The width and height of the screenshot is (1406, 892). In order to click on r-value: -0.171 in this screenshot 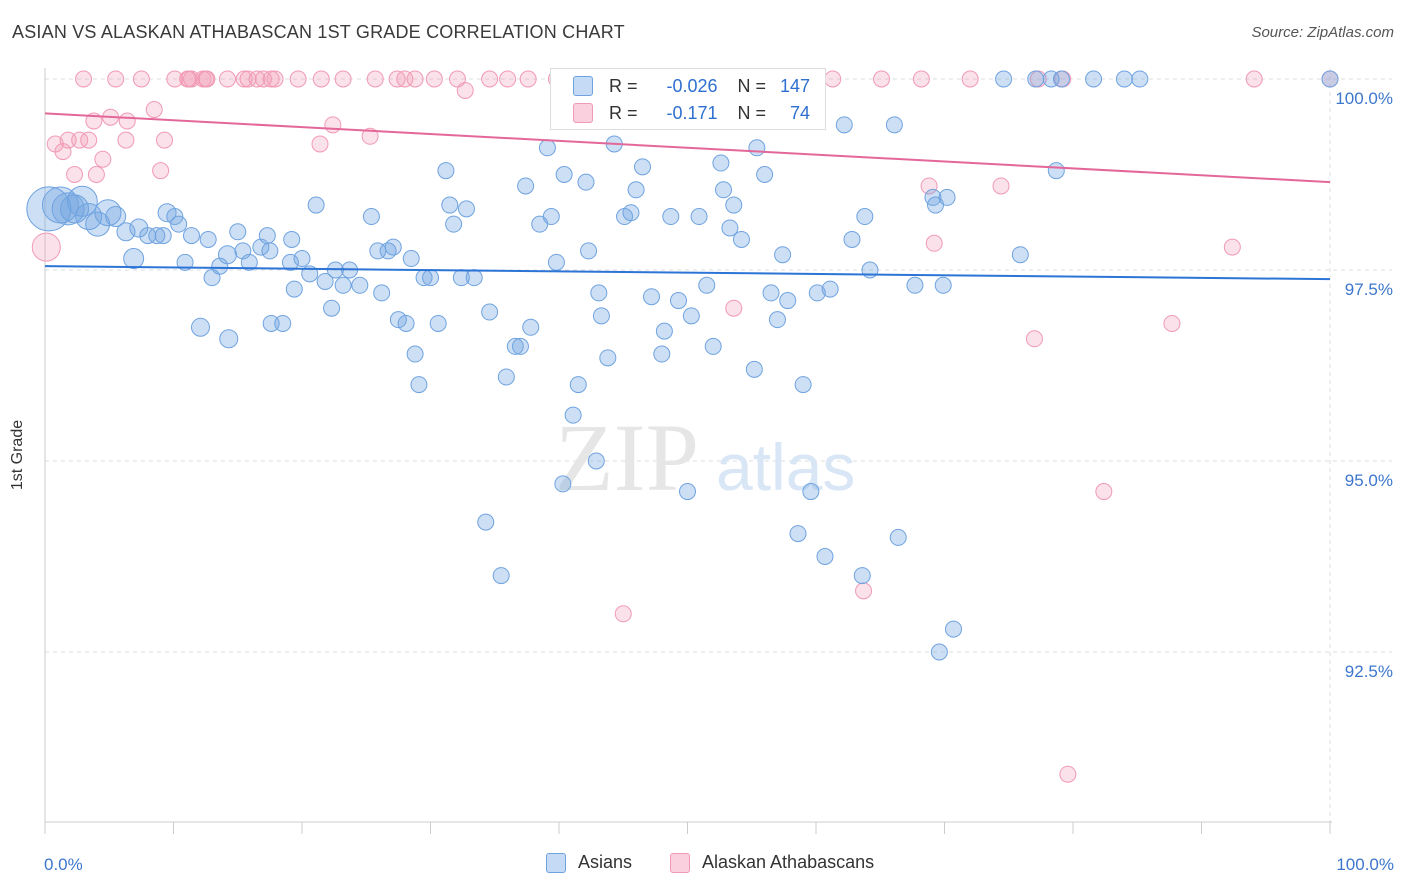, I will do `click(692, 112)`.